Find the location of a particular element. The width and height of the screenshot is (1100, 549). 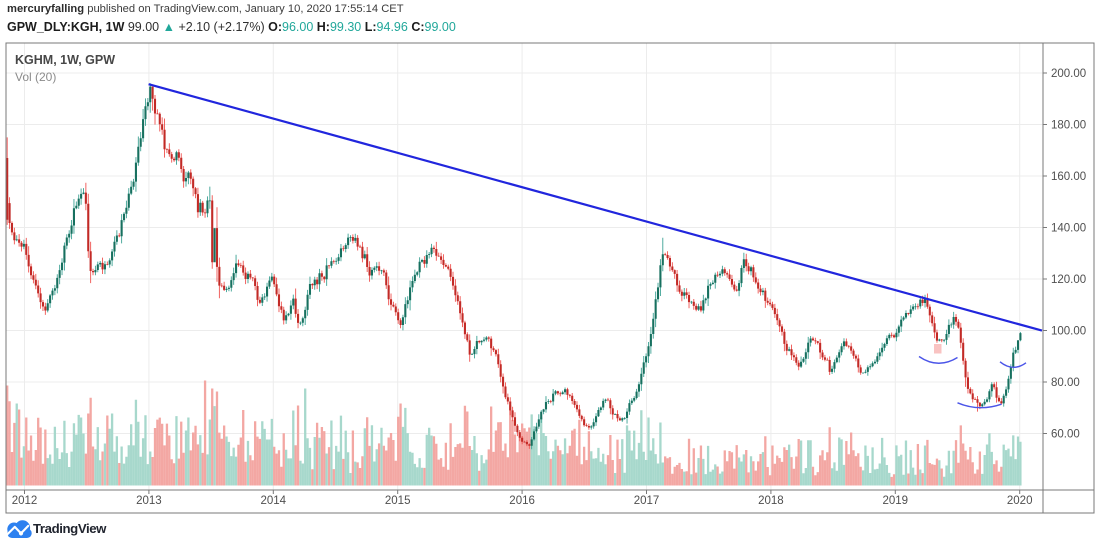

svg-text: 2017 is located at coordinates (647, 501).